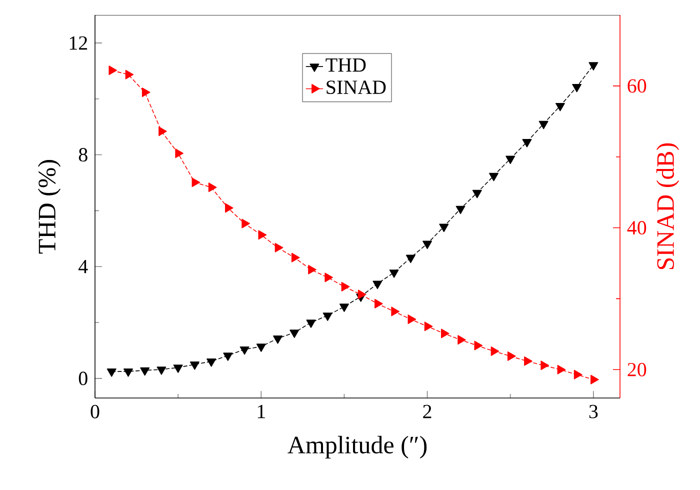  I want to click on x-tick-label: 0, so click(95, 411).